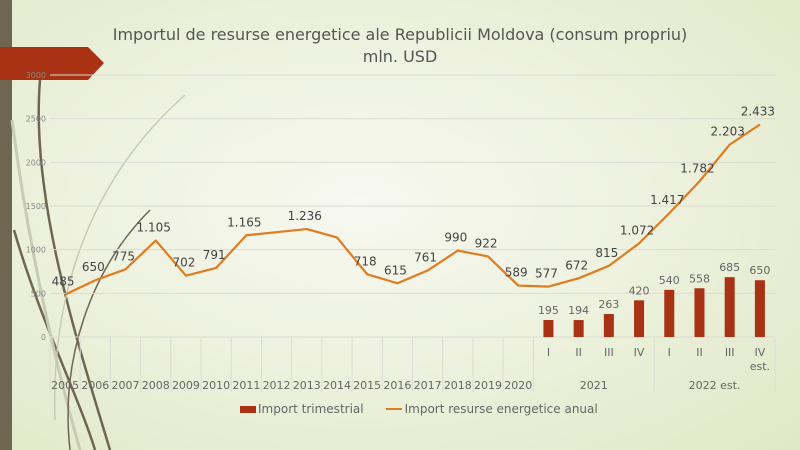  Describe the element at coordinates (305, 216) in the screenshot. I see `line-data-label: 1.236` at that location.